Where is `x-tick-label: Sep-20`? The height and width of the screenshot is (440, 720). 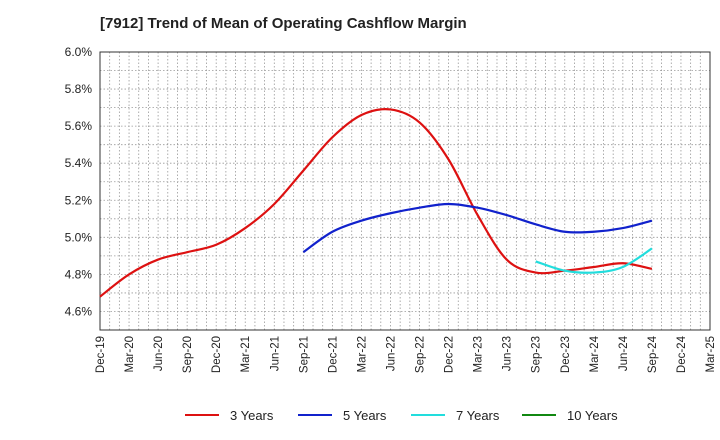 x-tick-label: Sep-20 is located at coordinates (188, 354).